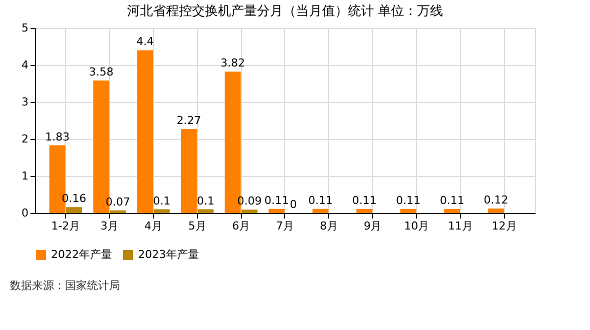  Describe the element at coordinates (153, 226) in the screenshot. I see `x-tick-label: 4月` at that location.